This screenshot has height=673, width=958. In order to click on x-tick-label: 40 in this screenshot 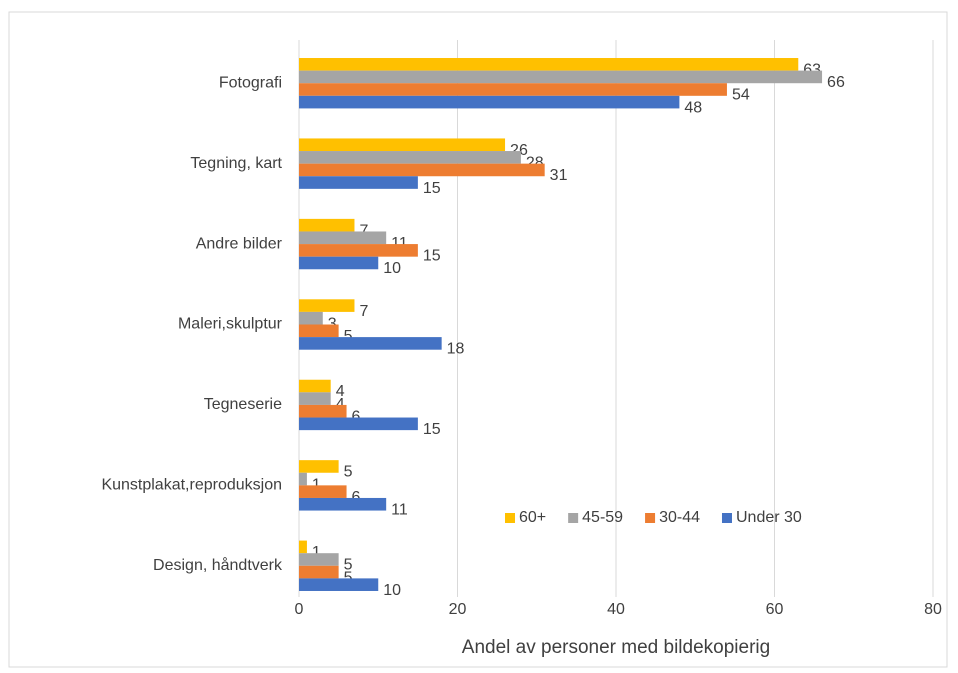, I will do `click(616, 609)`.